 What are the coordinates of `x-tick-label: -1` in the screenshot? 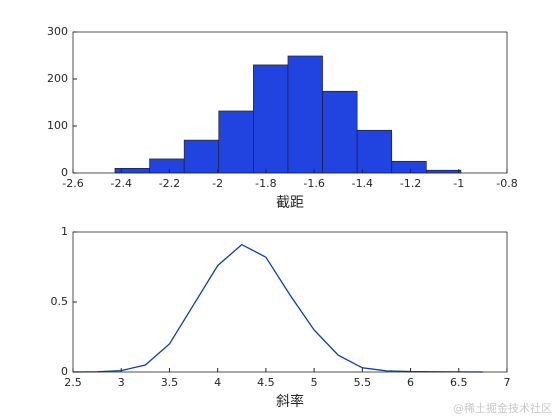 It's located at (458, 183).